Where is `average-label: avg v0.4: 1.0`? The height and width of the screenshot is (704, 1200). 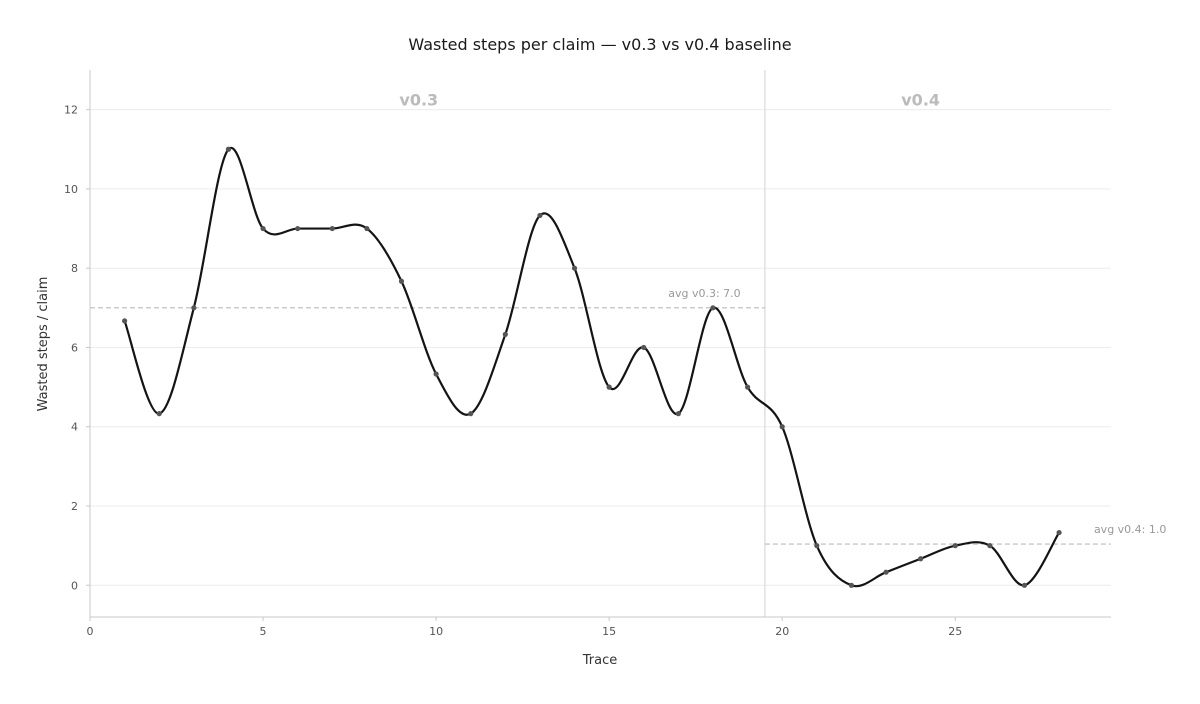
average-label: avg v0.4: 1.0 is located at coordinates (1130, 529).